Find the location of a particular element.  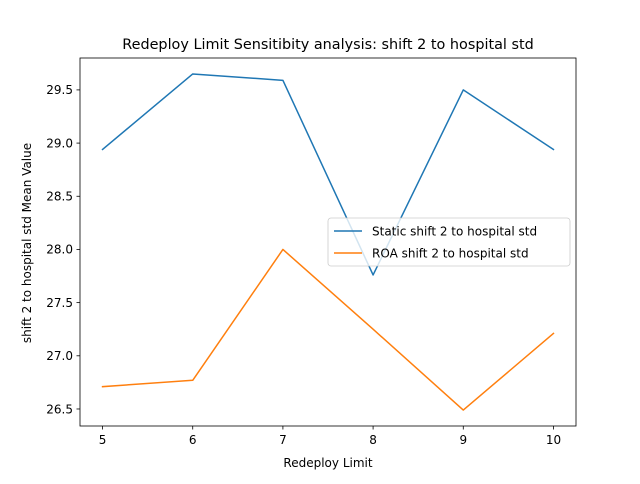

legend-label-1: ROA shift 2 to hospital std is located at coordinates (450, 254).